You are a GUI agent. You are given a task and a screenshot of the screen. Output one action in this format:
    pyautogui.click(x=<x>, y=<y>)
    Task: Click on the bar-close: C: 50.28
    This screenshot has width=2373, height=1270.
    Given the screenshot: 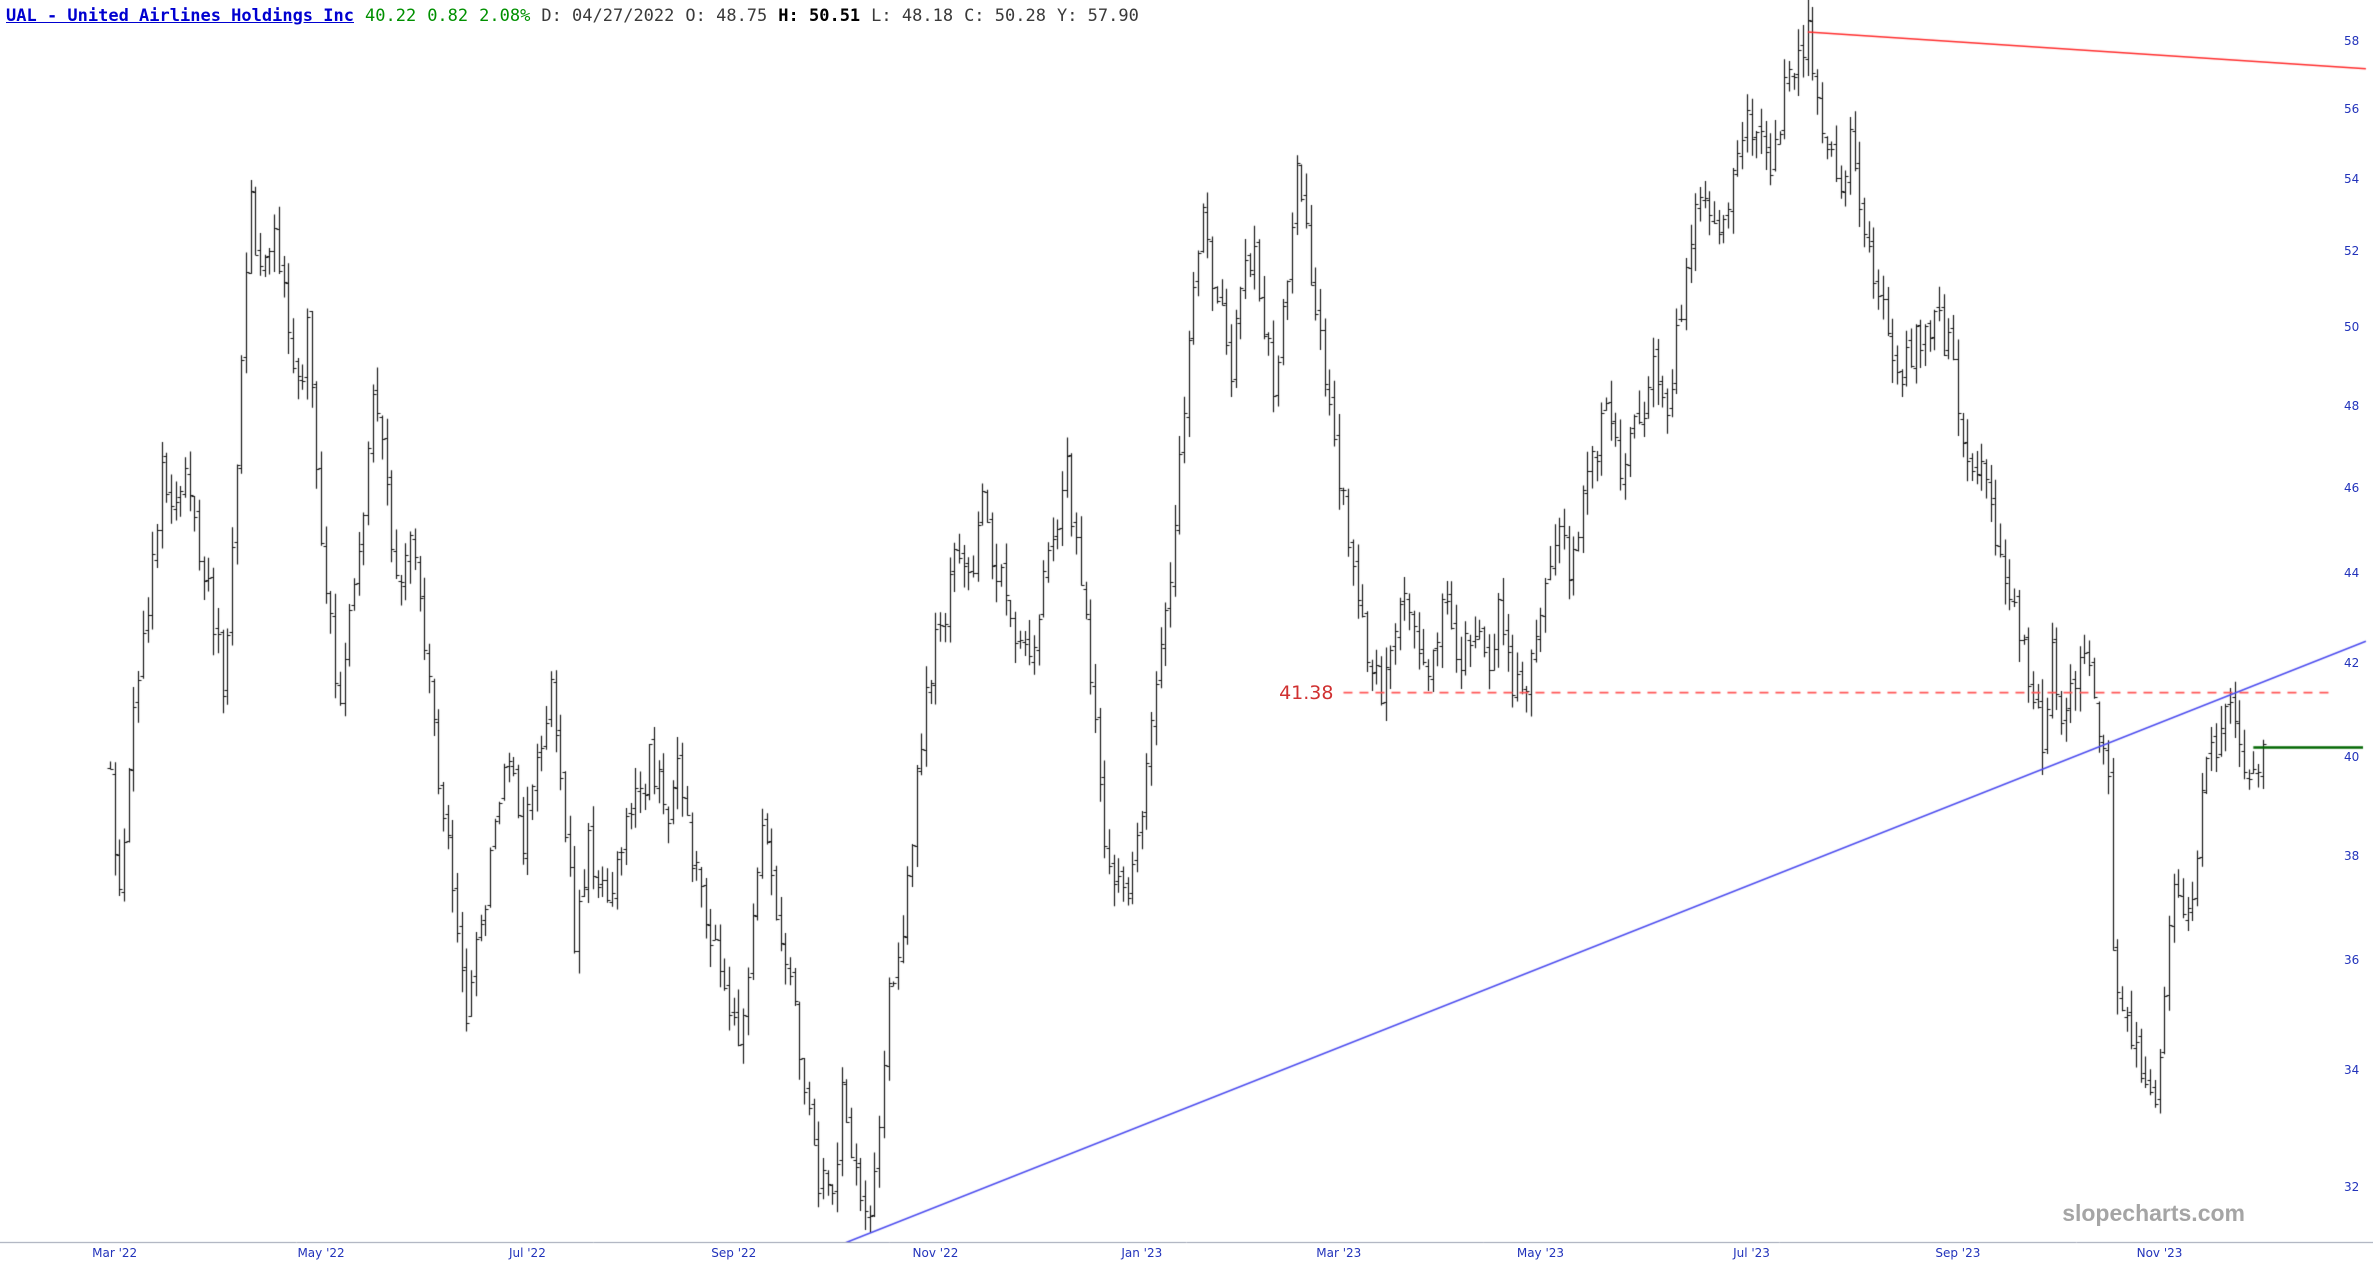 What is the action you would take?
    pyautogui.click(x=1005, y=16)
    